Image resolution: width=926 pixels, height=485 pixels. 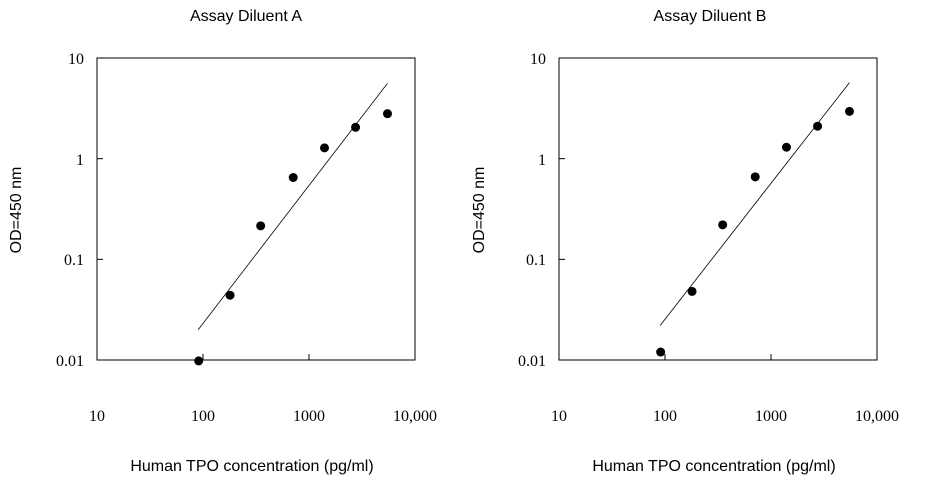 I want to click on chart-title: Assay Diluent A, so click(x=246, y=16).